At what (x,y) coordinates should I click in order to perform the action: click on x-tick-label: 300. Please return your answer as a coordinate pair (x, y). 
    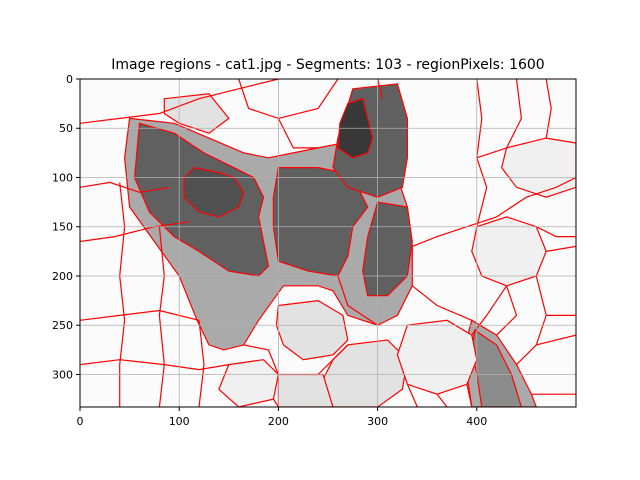
    Looking at the image, I should click on (377, 421).